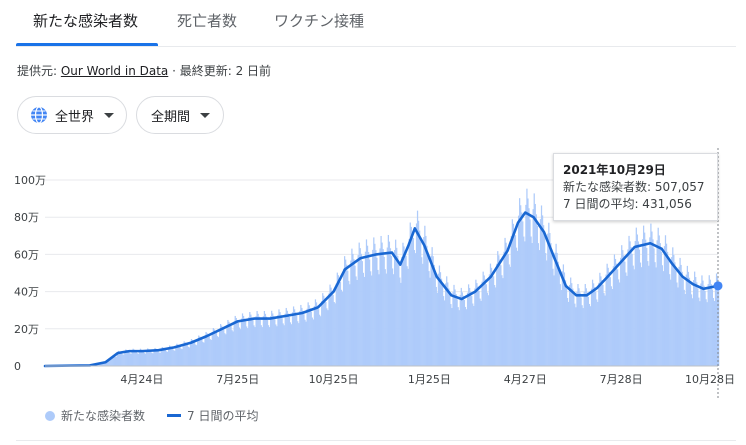 This screenshot has width=746, height=445. What do you see at coordinates (114, 71) in the screenshot?
I see `source-link: Our World in Data` at bounding box center [114, 71].